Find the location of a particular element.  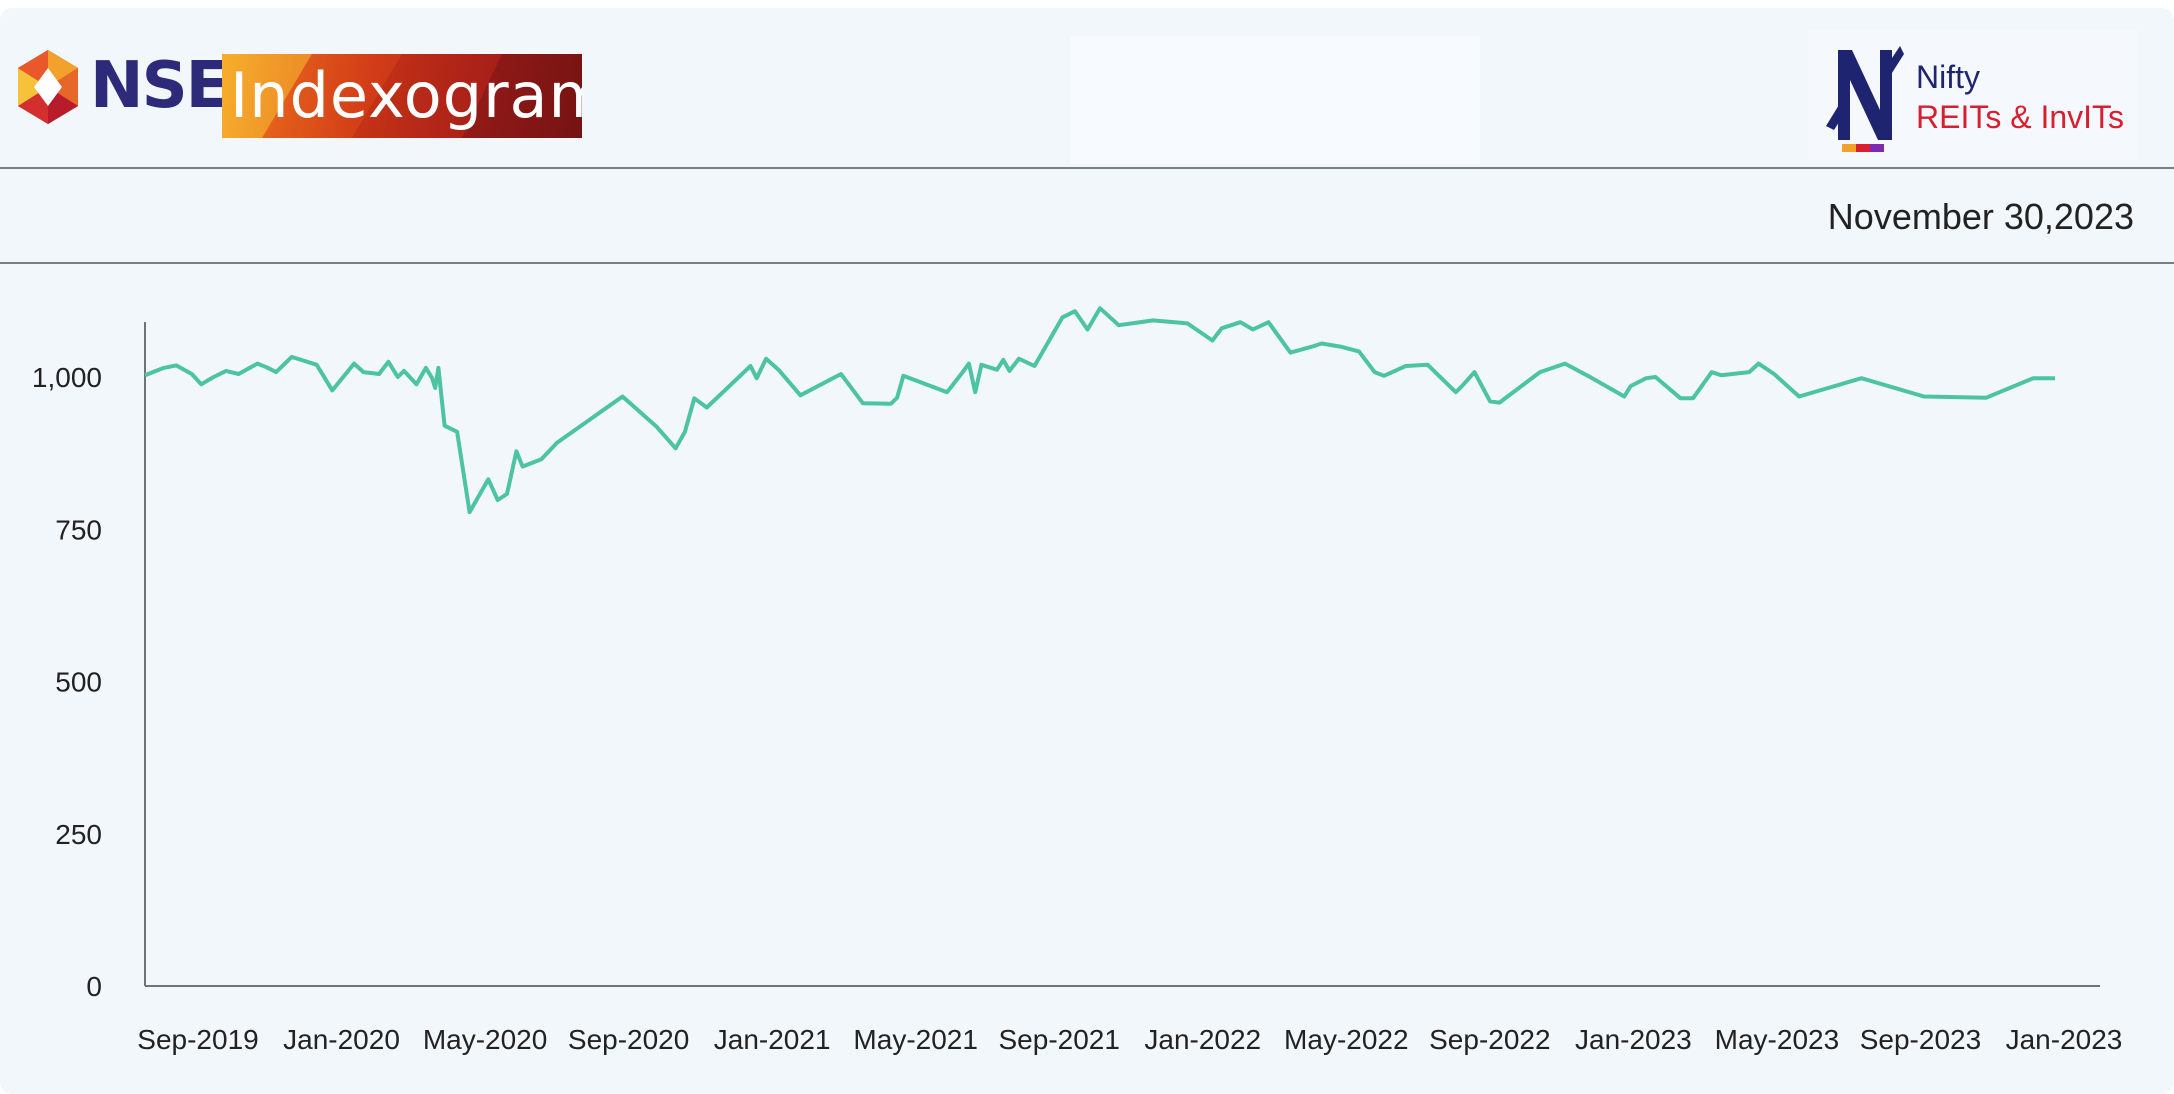

report-date: November 30,2023 is located at coordinates (1980, 216).